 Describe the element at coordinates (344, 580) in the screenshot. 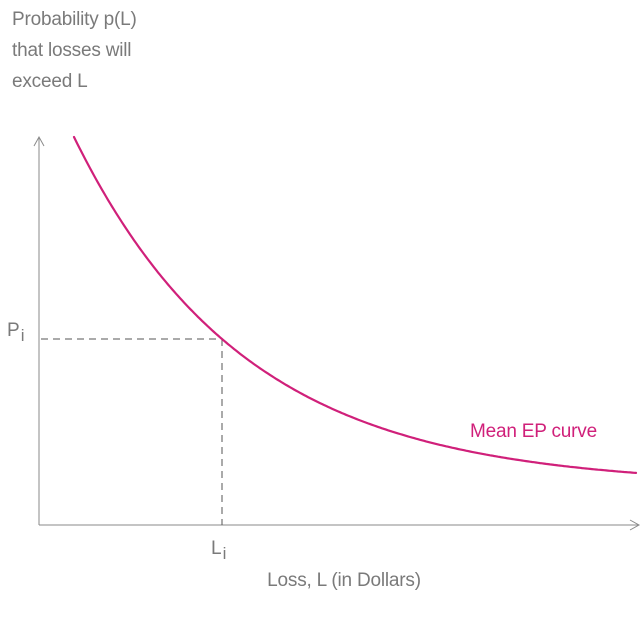

I see `x-axis-label: Loss, L (in Dollars)` at that location.